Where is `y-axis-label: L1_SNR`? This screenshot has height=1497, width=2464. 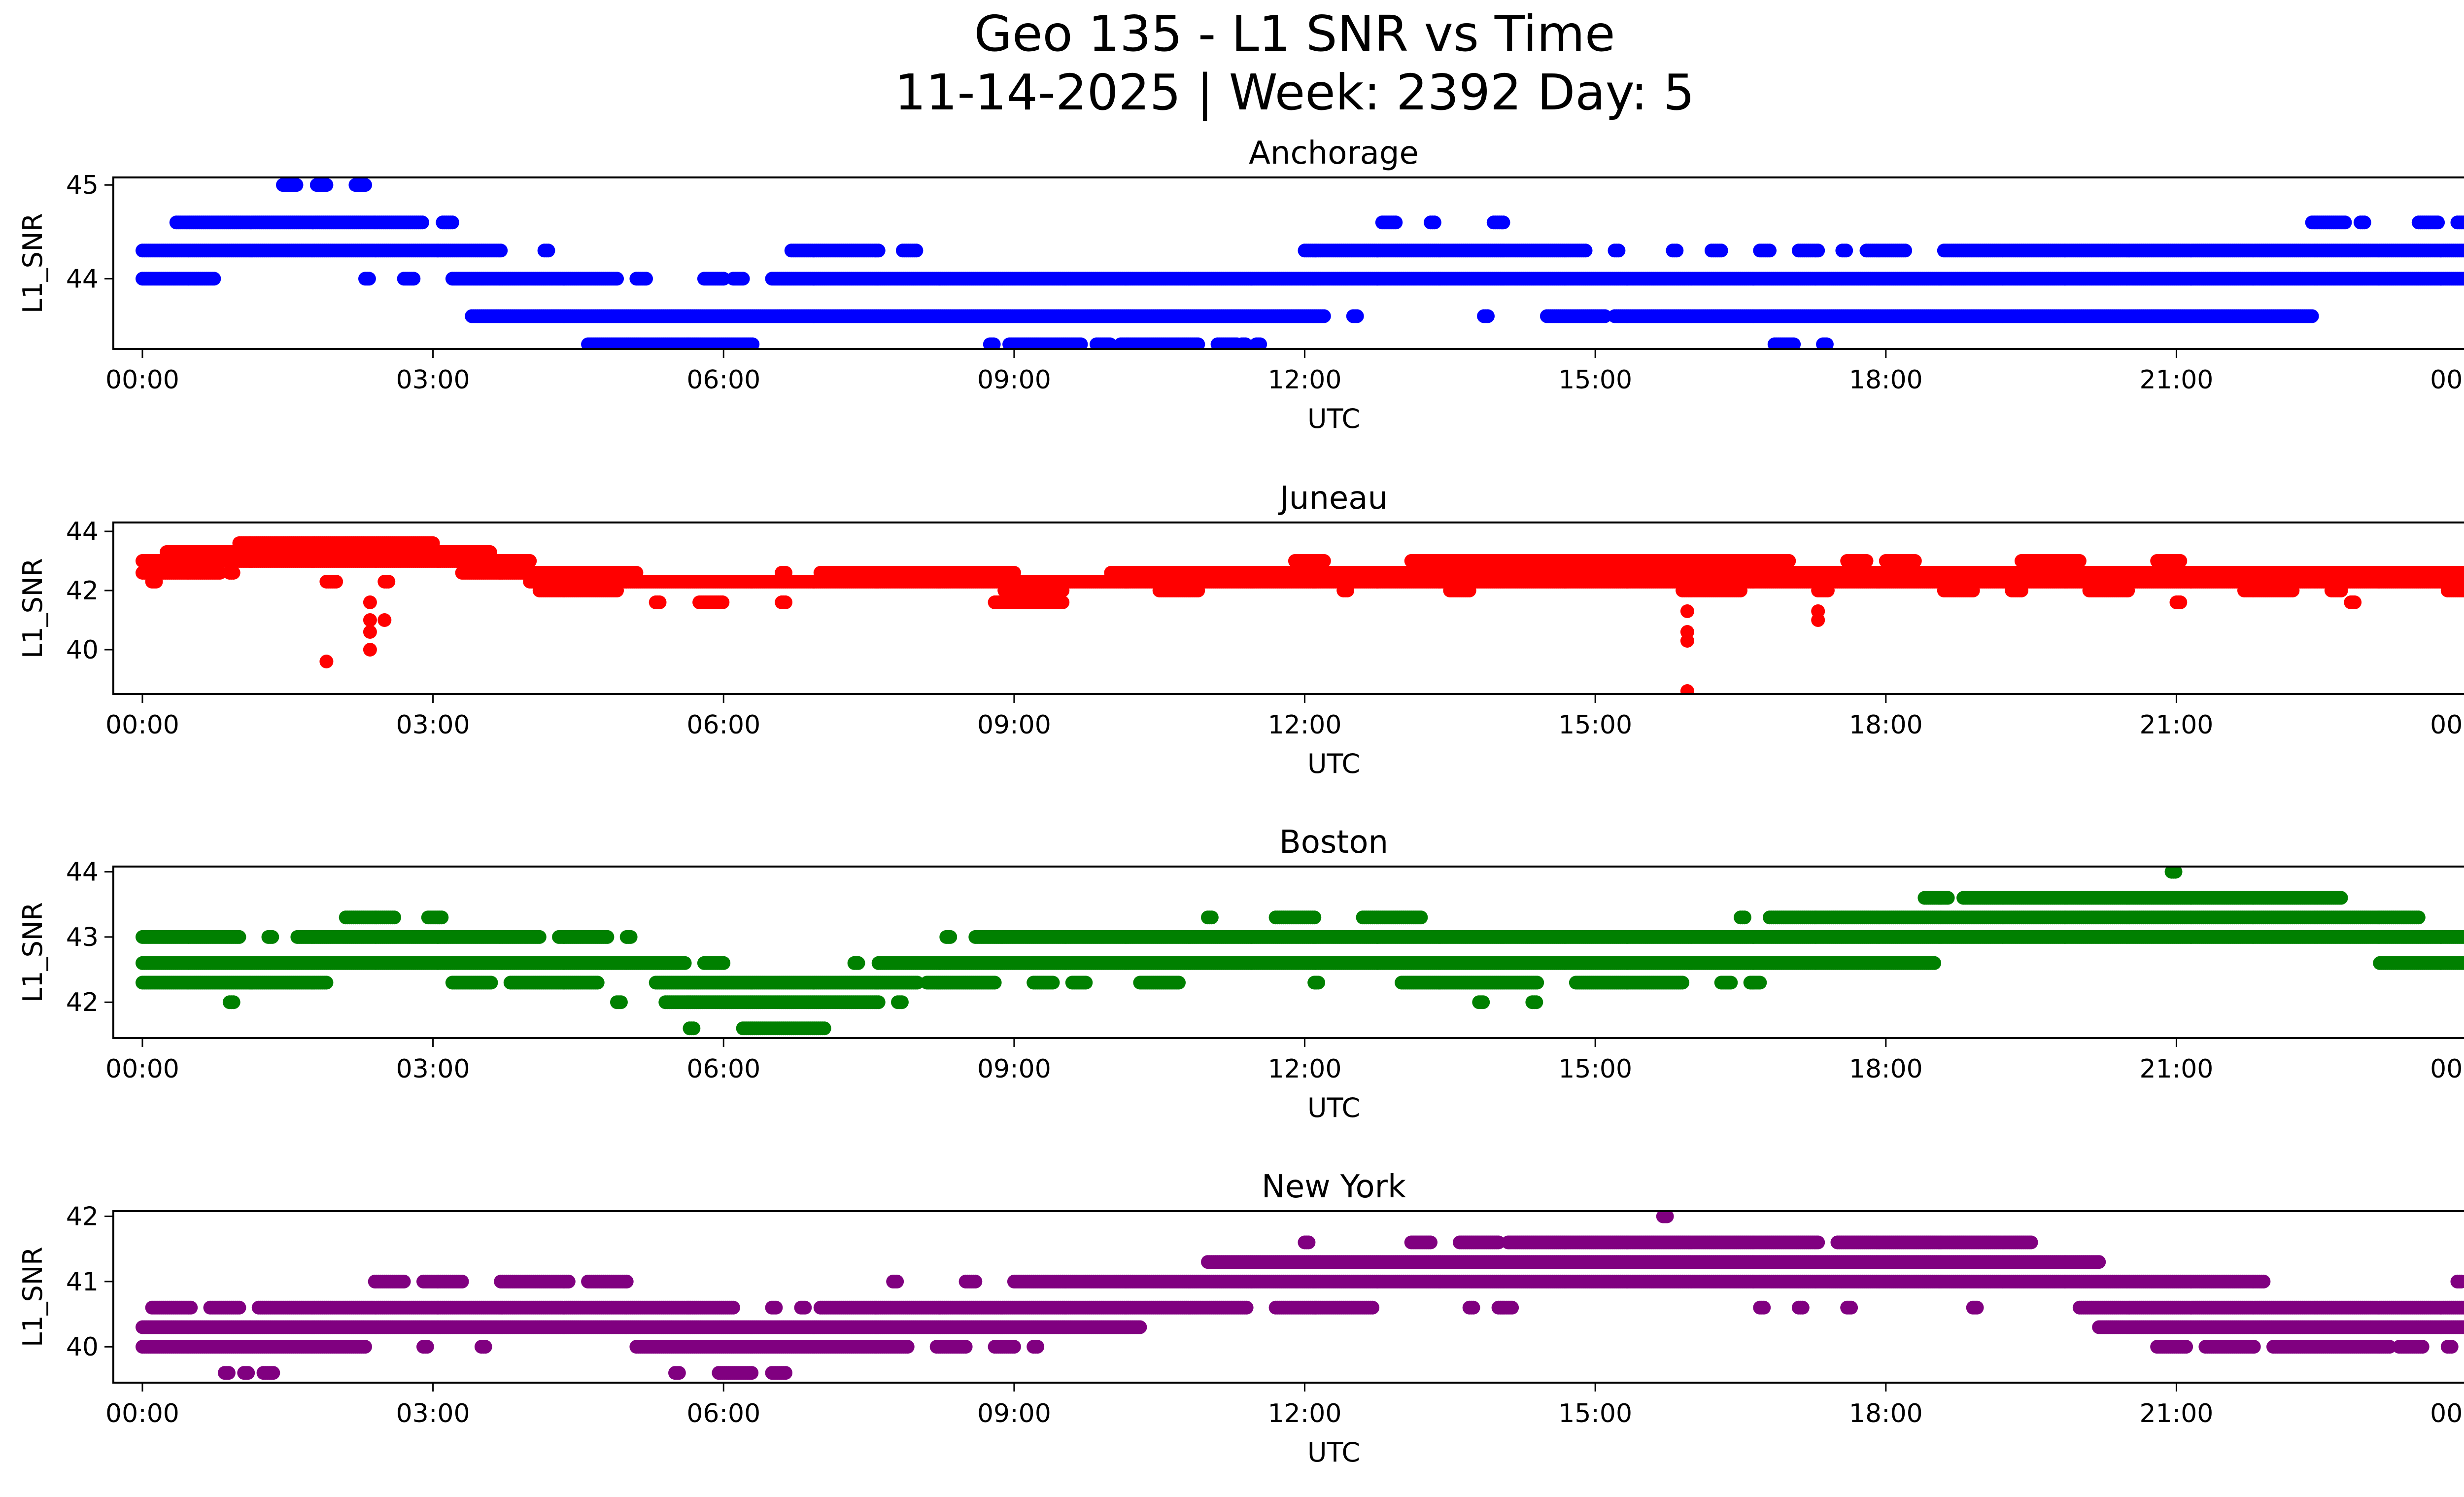
y-axis-label: L1_SNR is located at coordinates (32, 263).